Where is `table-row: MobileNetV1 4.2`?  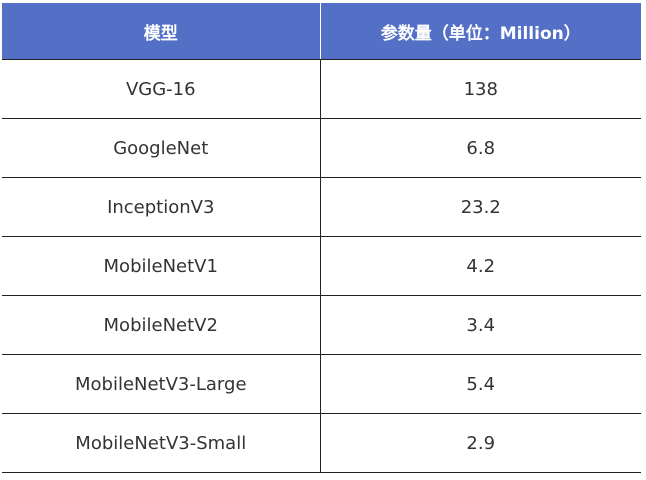 table-row: MobileNetV1 4.2 is located at coordinates (321, 266).